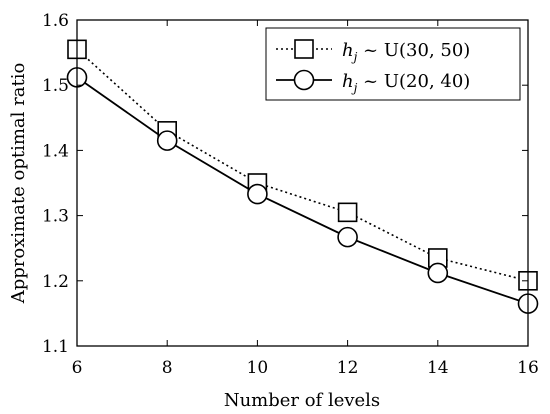  I want to click on x-tick-label: 8, so click(167, 368).